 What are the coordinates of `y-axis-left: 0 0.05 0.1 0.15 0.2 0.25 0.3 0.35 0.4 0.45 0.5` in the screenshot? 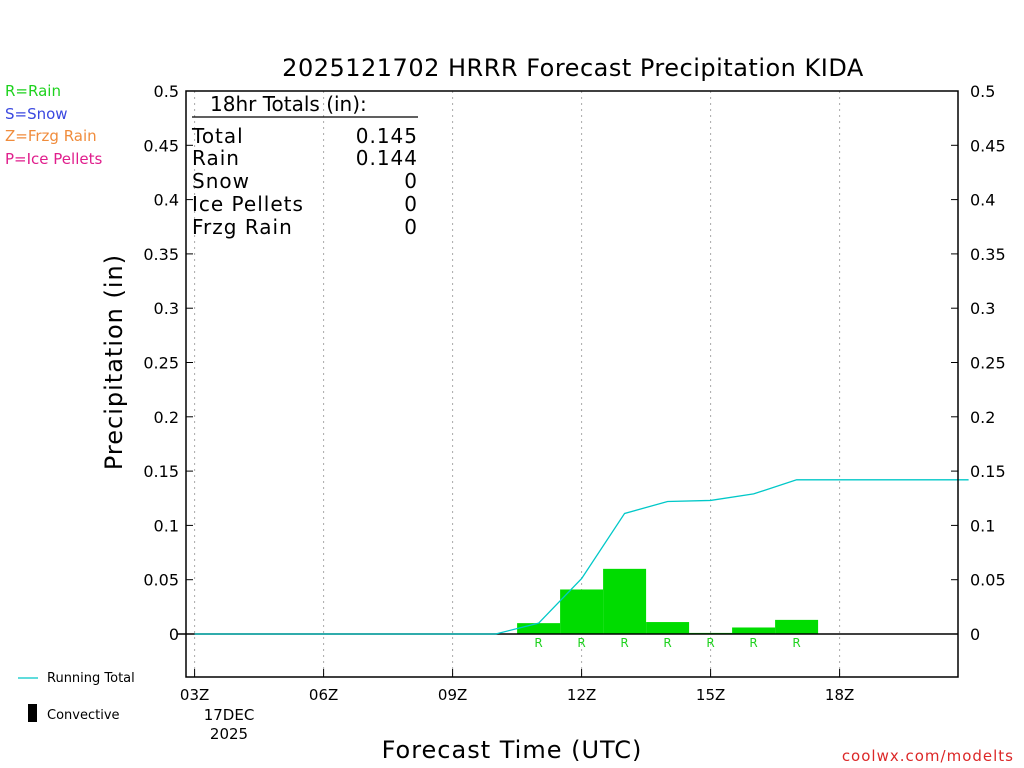 It's located at (168, 363).